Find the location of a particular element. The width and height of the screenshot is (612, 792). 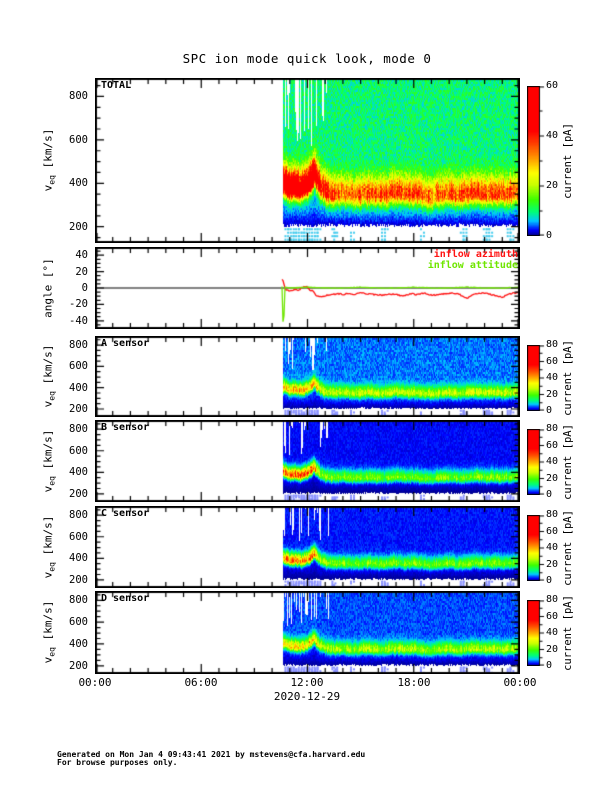

total-colorbar-canvas is located at coordinates (536, 161).